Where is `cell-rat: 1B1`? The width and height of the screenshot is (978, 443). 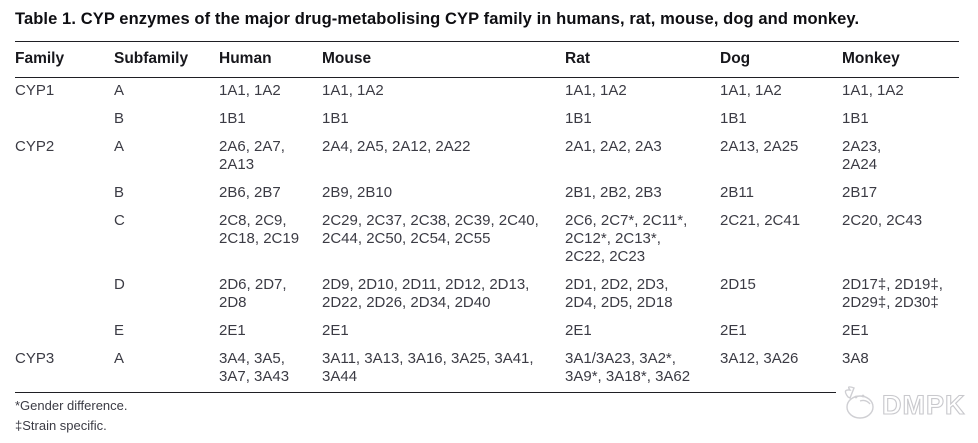 cell-rat: 1B1 is located at coordinates (578, 118).